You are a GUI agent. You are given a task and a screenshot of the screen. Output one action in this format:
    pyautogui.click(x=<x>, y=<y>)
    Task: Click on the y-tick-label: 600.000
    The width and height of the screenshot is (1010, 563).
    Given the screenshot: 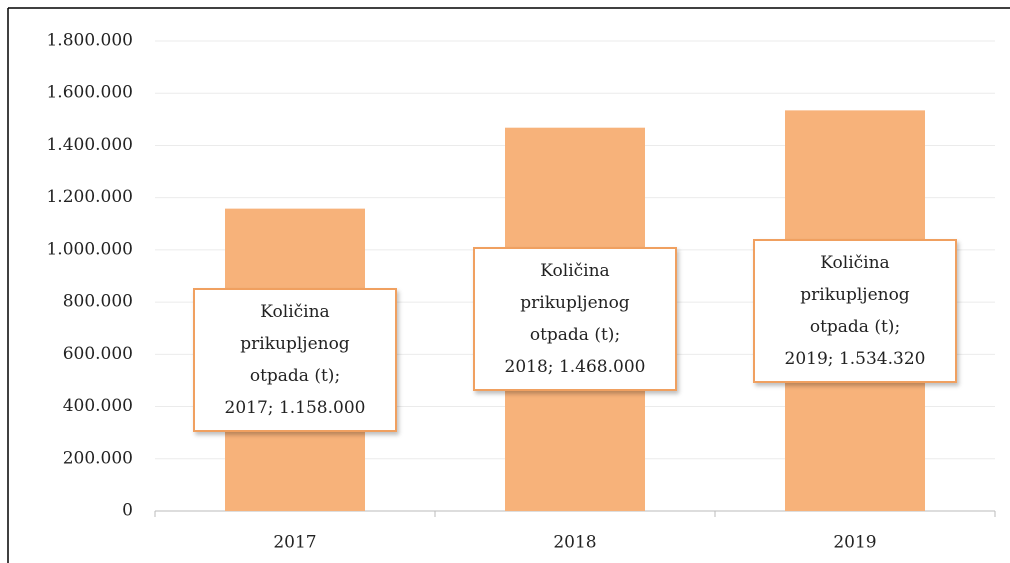 What is the action you would take?
    pyautogui.click(x=98, y=354)
    